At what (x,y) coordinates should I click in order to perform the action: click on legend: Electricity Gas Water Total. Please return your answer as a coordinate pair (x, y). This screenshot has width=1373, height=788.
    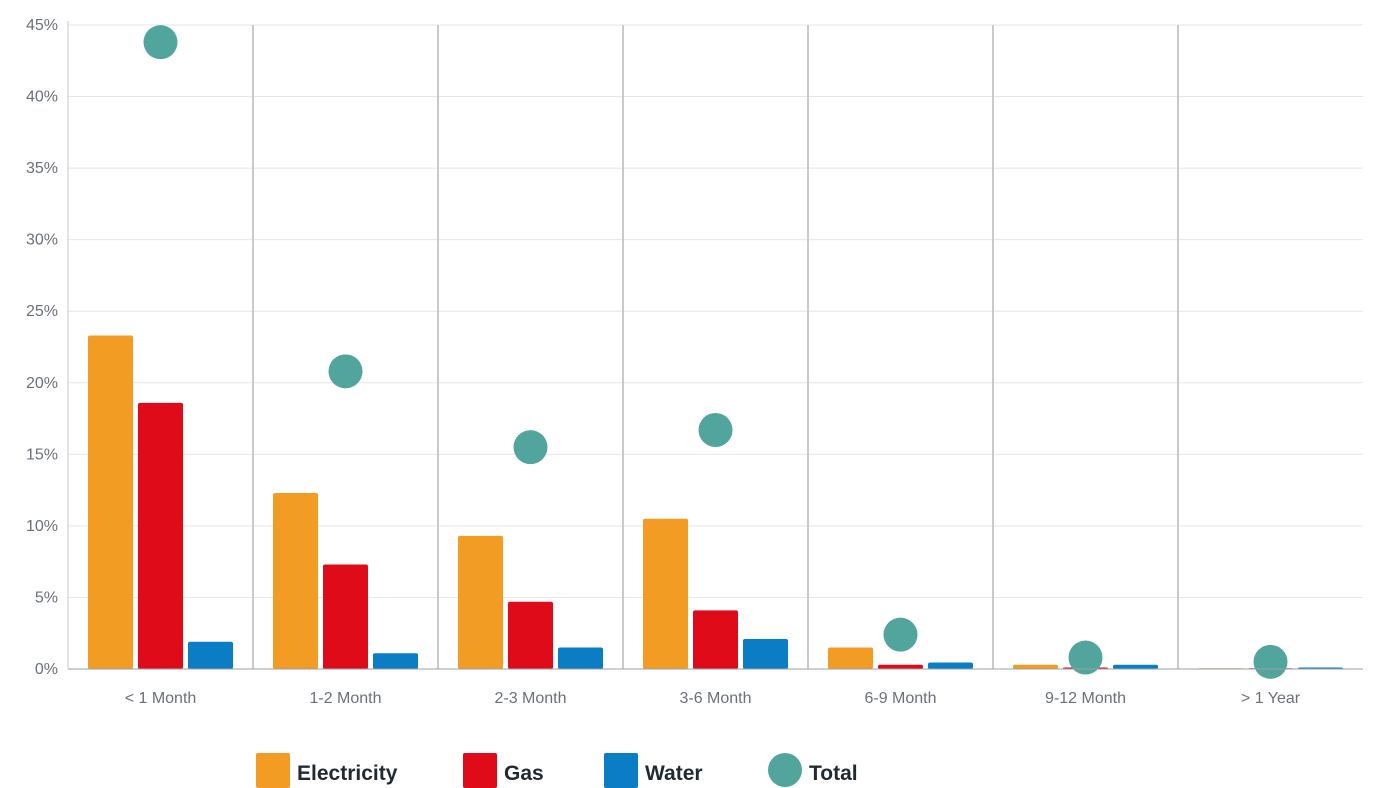
    Looking at the image, I should click on (557, 770).